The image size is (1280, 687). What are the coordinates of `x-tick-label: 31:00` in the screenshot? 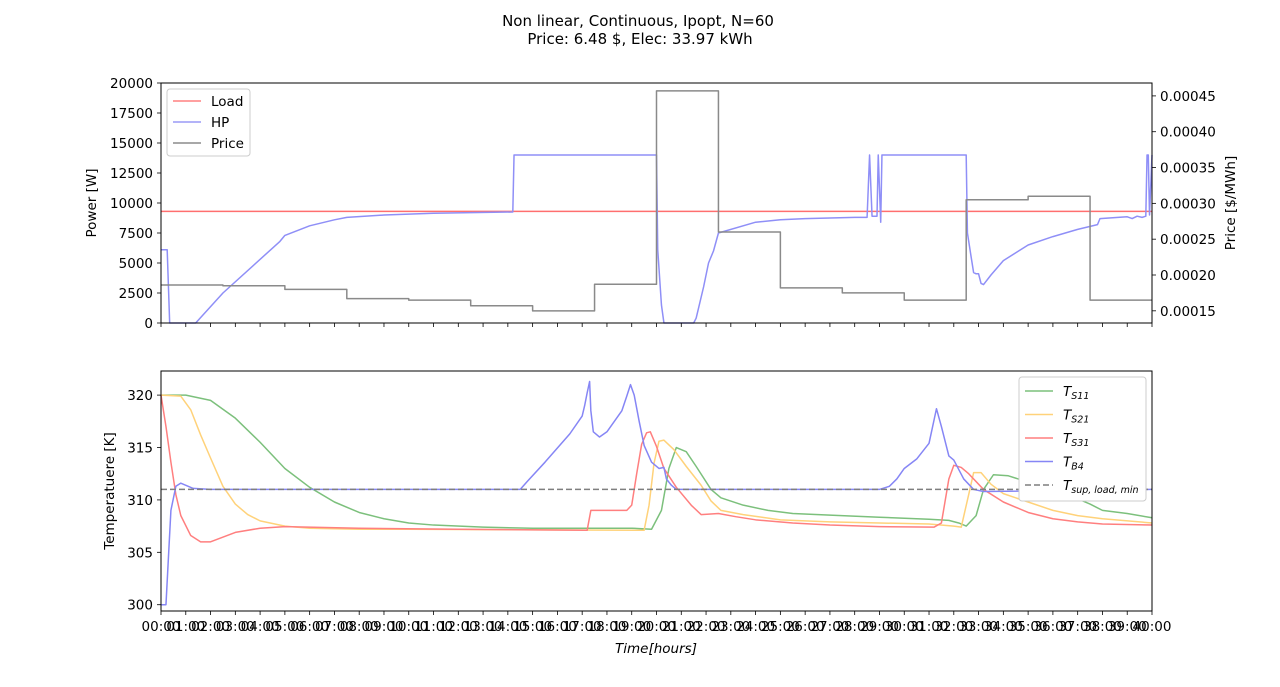 It's located at (929, 627).